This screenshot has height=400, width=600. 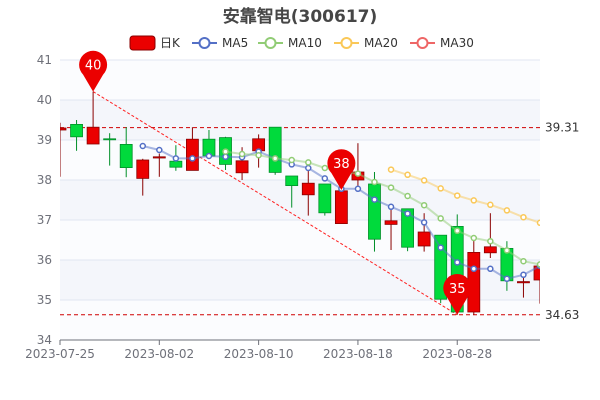 What do you see at coordinates (159, 354) in the screenshot?
I see `x-tick-label: 2023-08-02` at bounding box center [159, 354].